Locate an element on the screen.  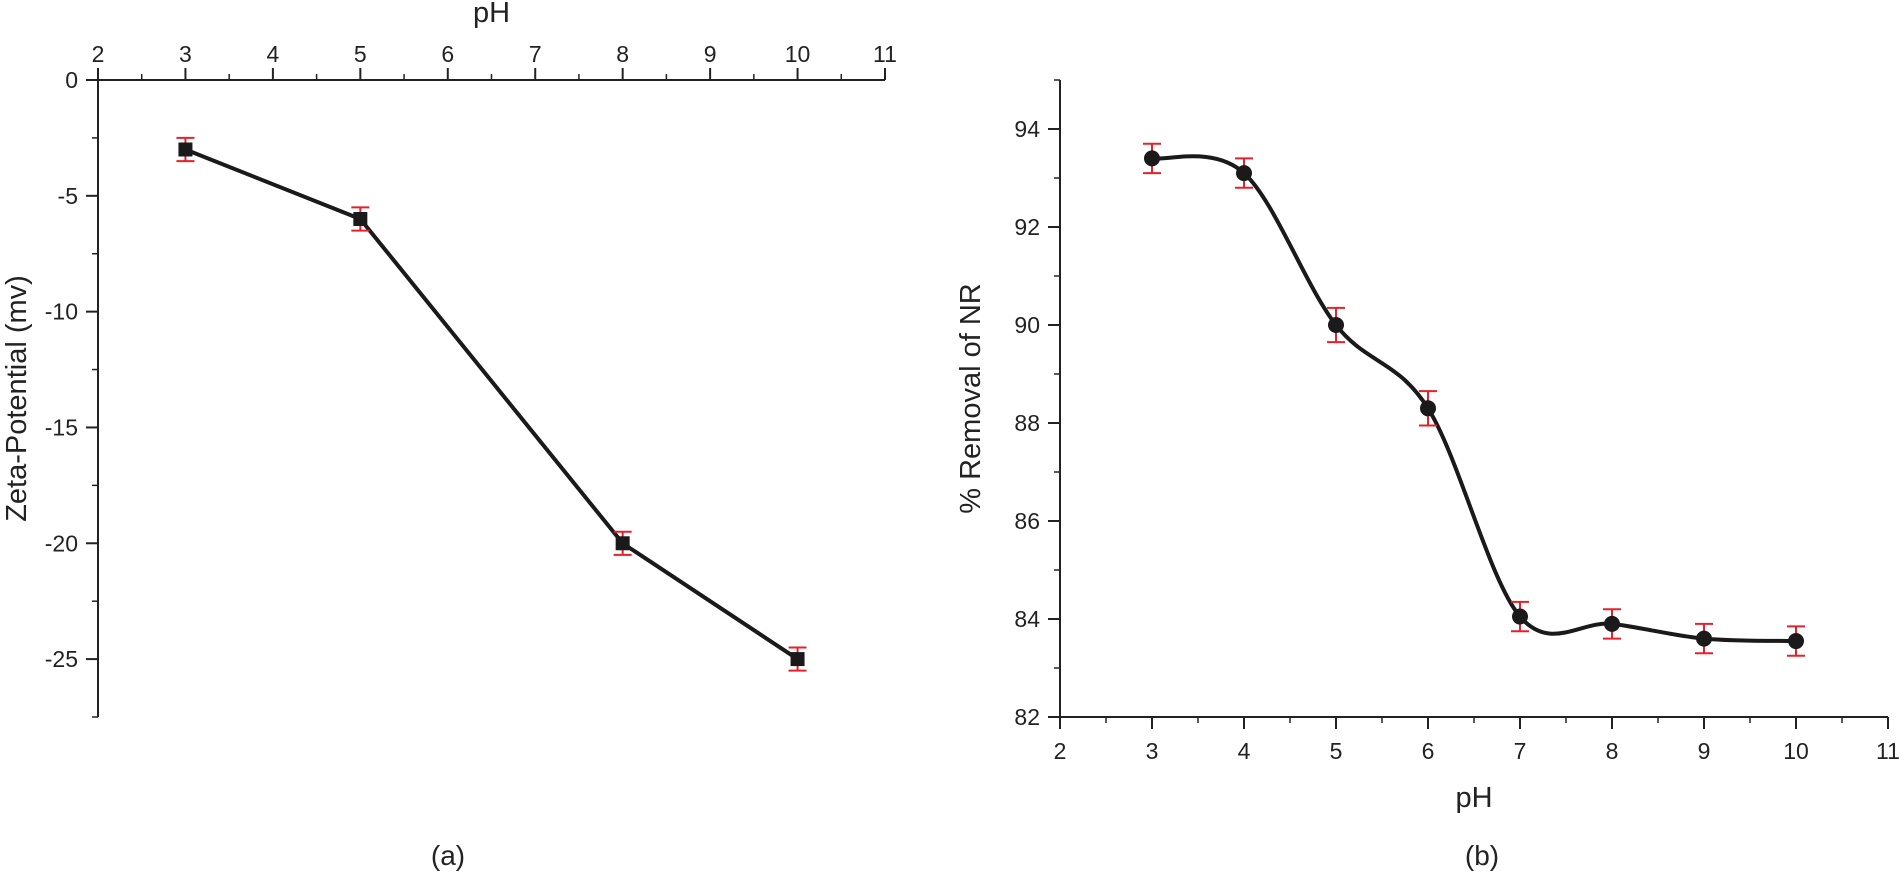
a-y-tick-label: -5 is located at coordinates (68, 196).